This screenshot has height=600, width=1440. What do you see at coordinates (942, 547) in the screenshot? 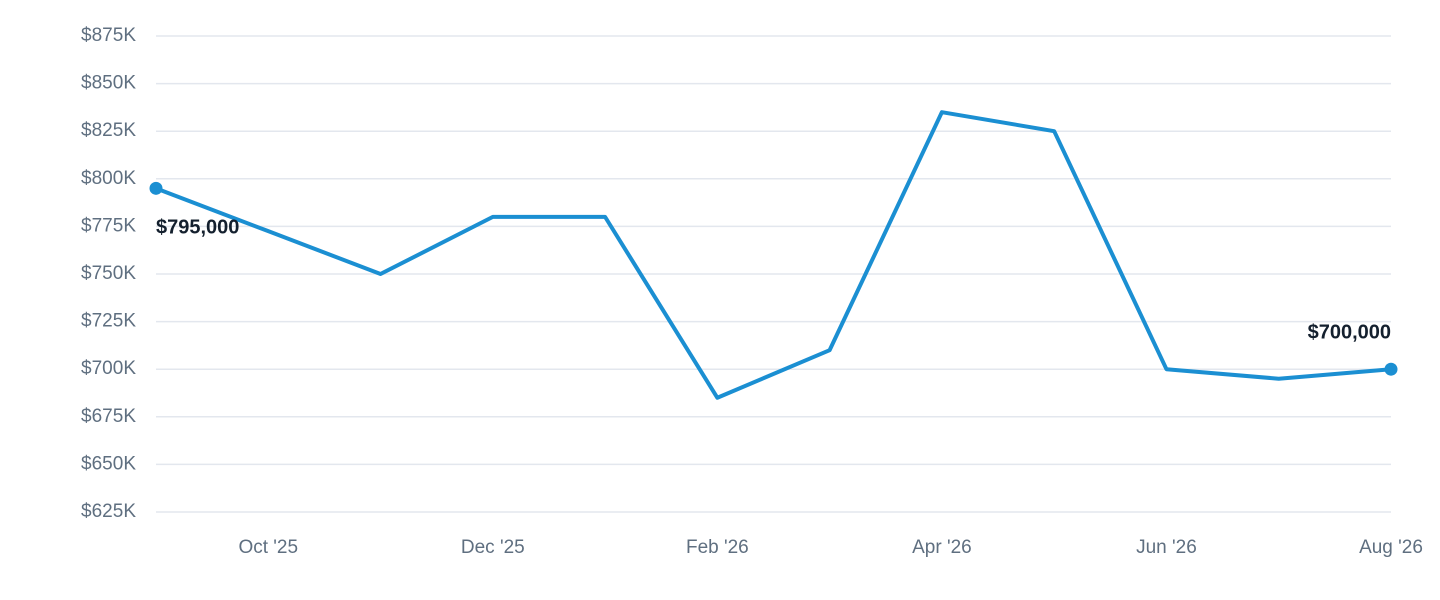
I see `x-tick-label: Apr '26` at bounding box center [942, 547].